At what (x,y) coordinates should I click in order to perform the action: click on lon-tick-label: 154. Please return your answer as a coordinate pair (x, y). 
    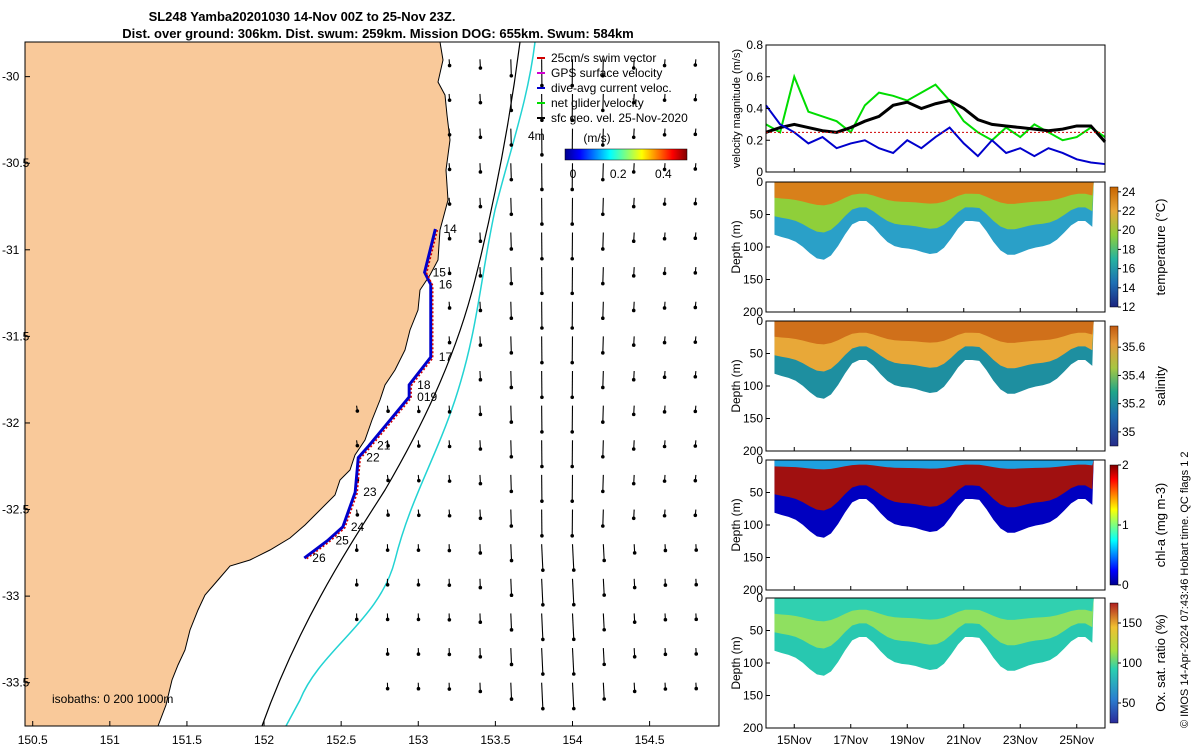
    Looking at the image, I should click on (572, 740).